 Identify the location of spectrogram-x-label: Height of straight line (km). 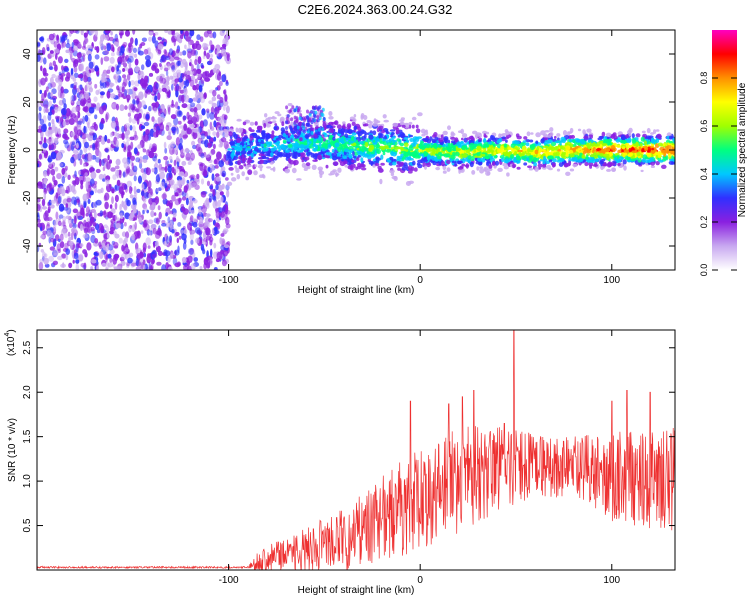
(356, 290).